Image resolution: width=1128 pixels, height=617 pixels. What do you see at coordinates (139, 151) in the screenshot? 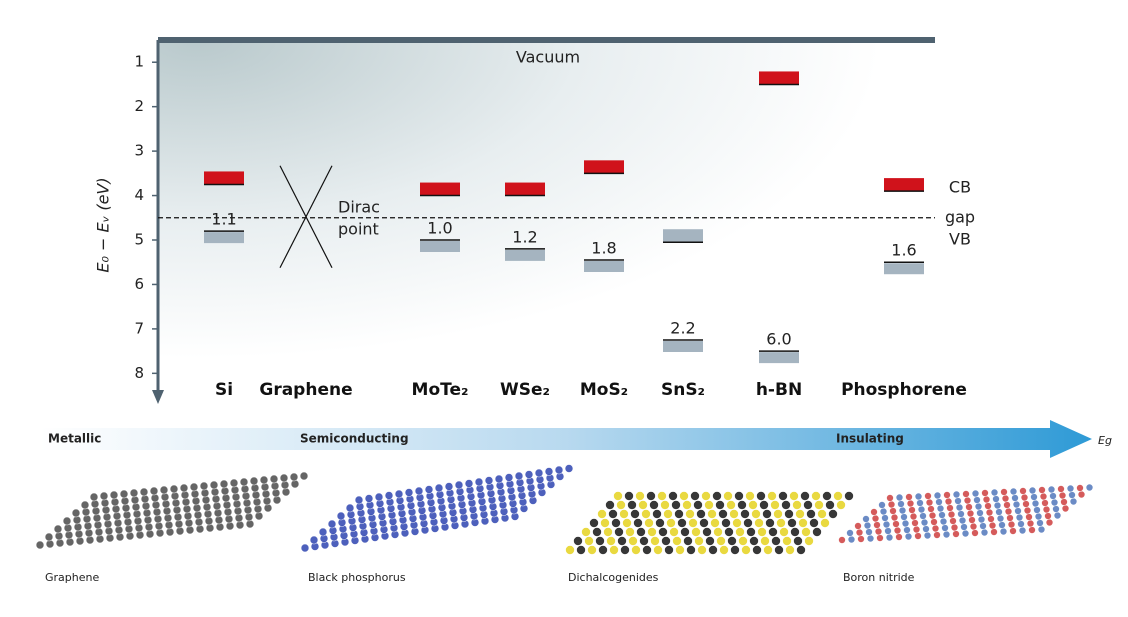
I see `y-tick-label: 3` at bounding box center [139, 151].